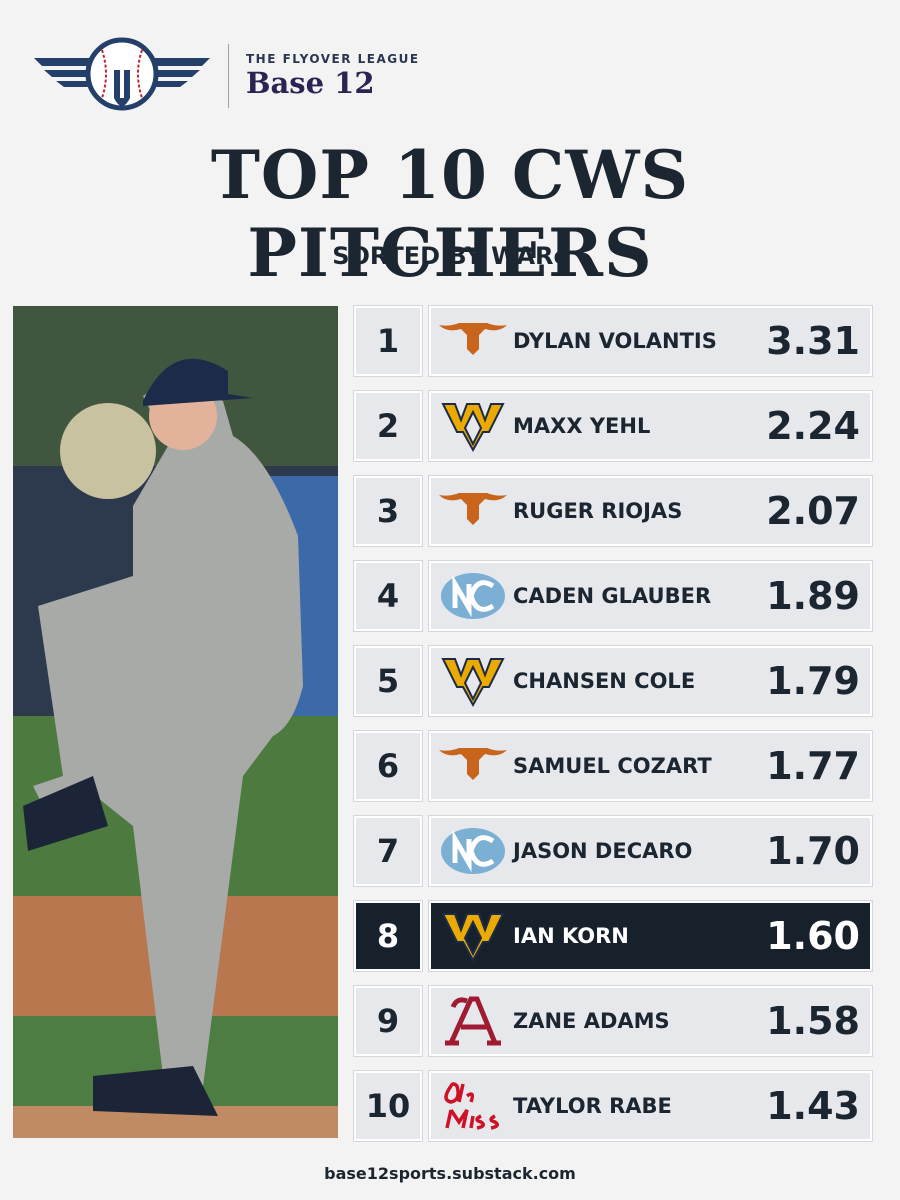  What do you see at coordinates (228, 76) in the screenshot?
I see `divider` at bounding box center [228, 76].